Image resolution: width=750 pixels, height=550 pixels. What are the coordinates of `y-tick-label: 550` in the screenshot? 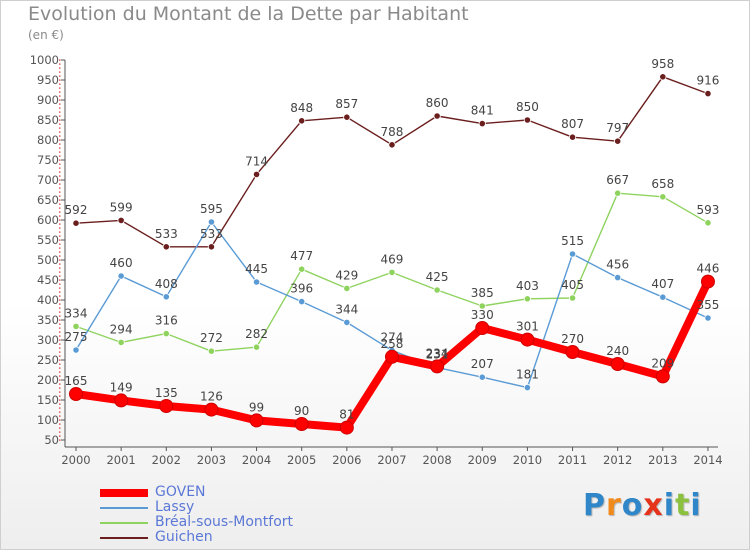 It's located at (48, 240).